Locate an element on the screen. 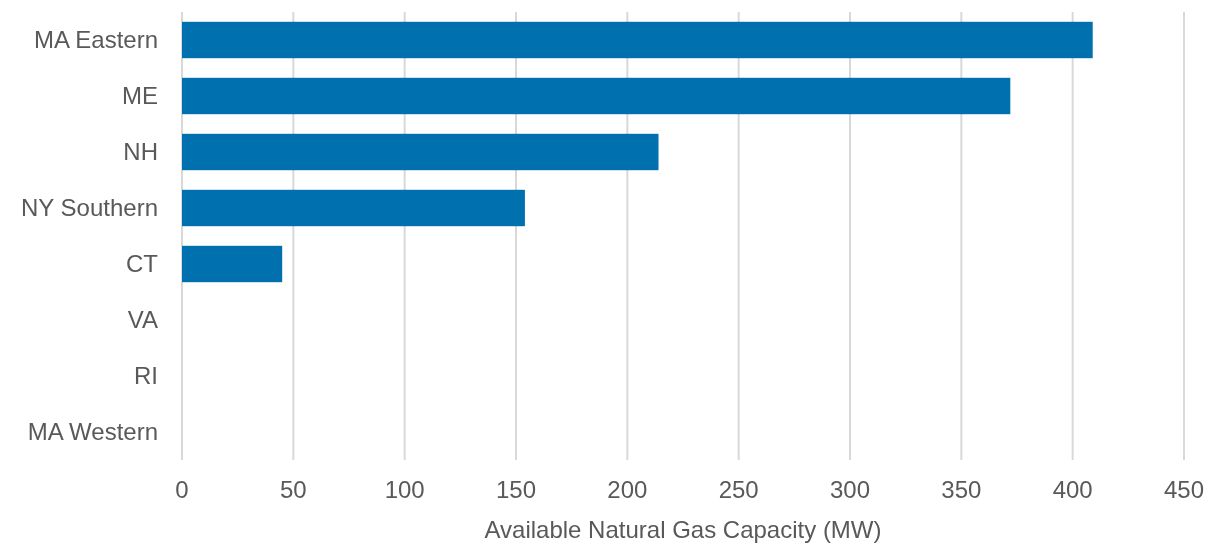  x-tick-label: 350 is located at coordinates (961, 489).